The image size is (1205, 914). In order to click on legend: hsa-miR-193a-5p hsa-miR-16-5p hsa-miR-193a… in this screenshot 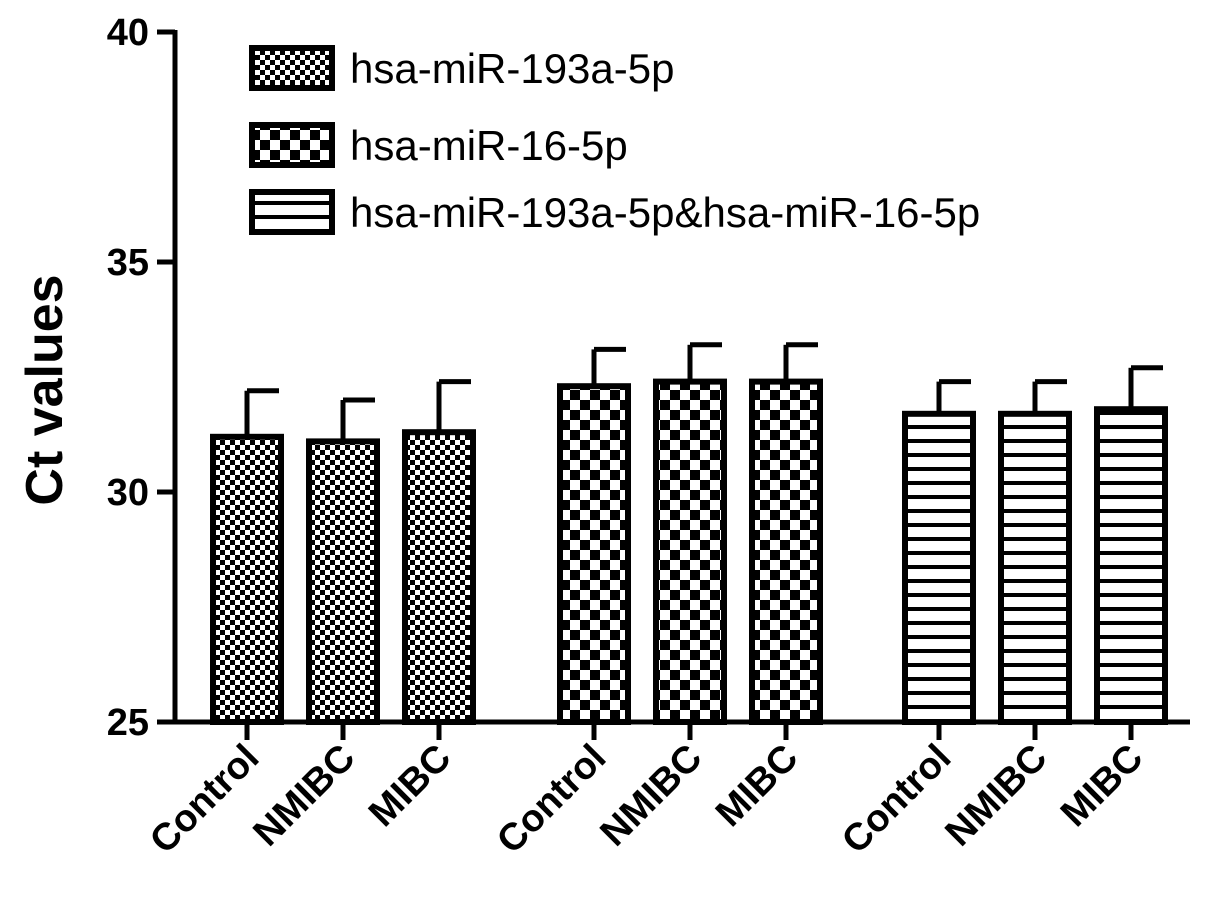, I will do `click(614, 140)`.